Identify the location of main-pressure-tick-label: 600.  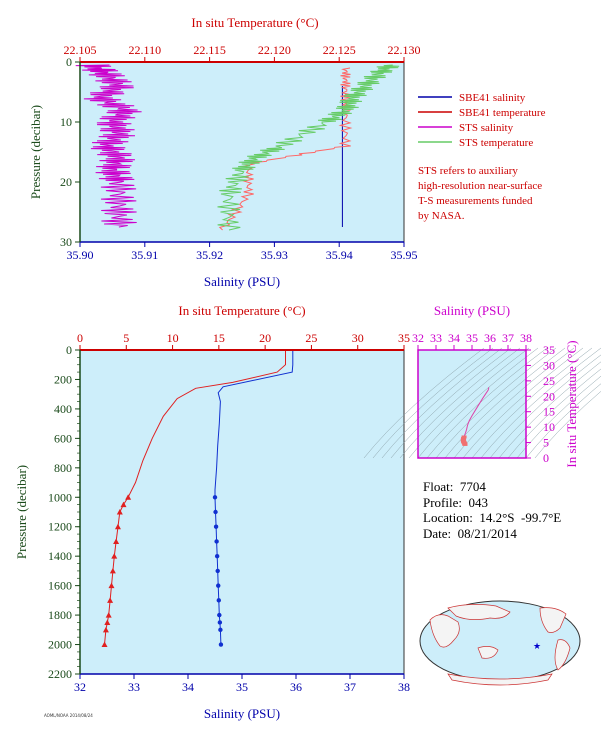
(63, 438).